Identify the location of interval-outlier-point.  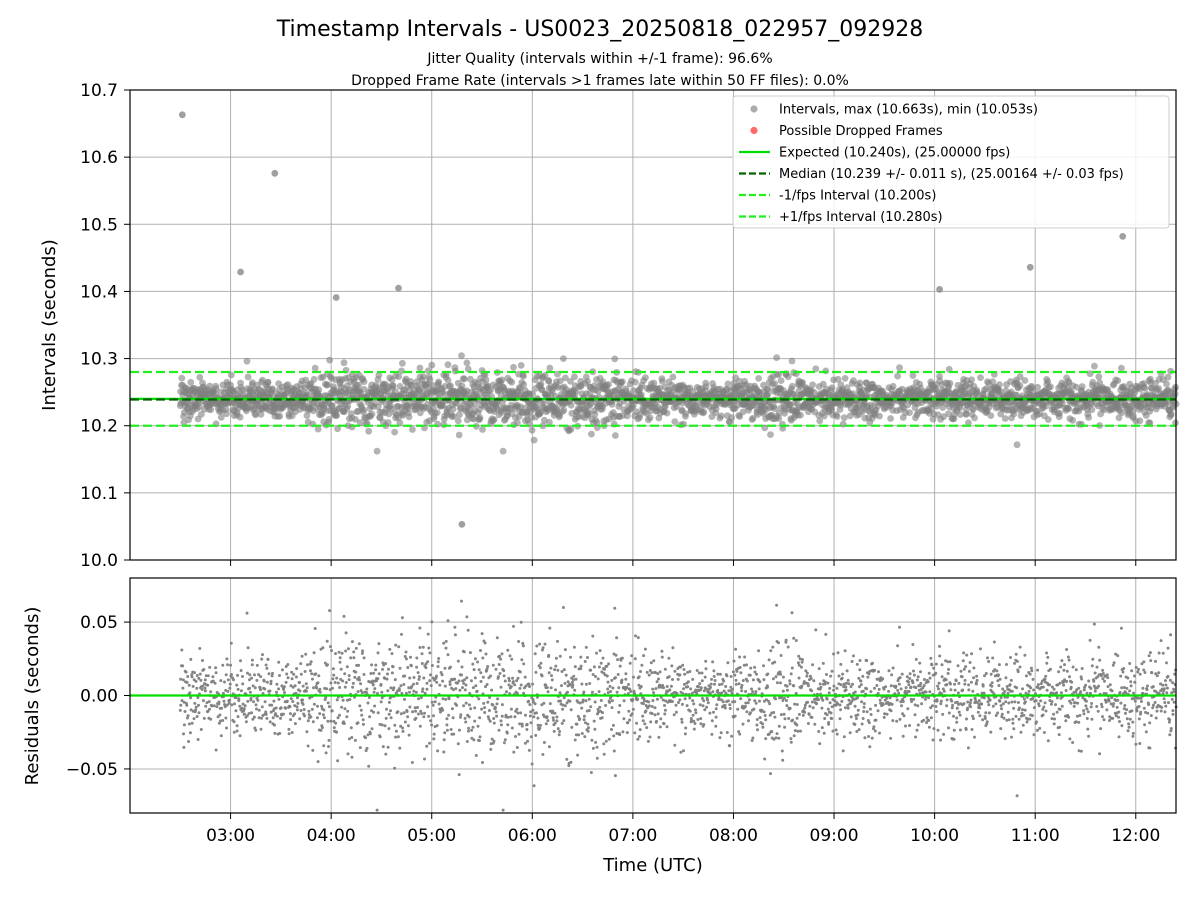
(398, 288).